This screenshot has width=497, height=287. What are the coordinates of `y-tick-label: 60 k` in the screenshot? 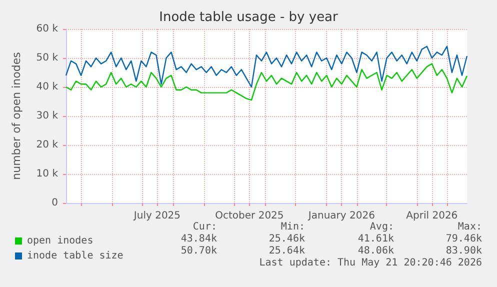 It's located at (47, 29).